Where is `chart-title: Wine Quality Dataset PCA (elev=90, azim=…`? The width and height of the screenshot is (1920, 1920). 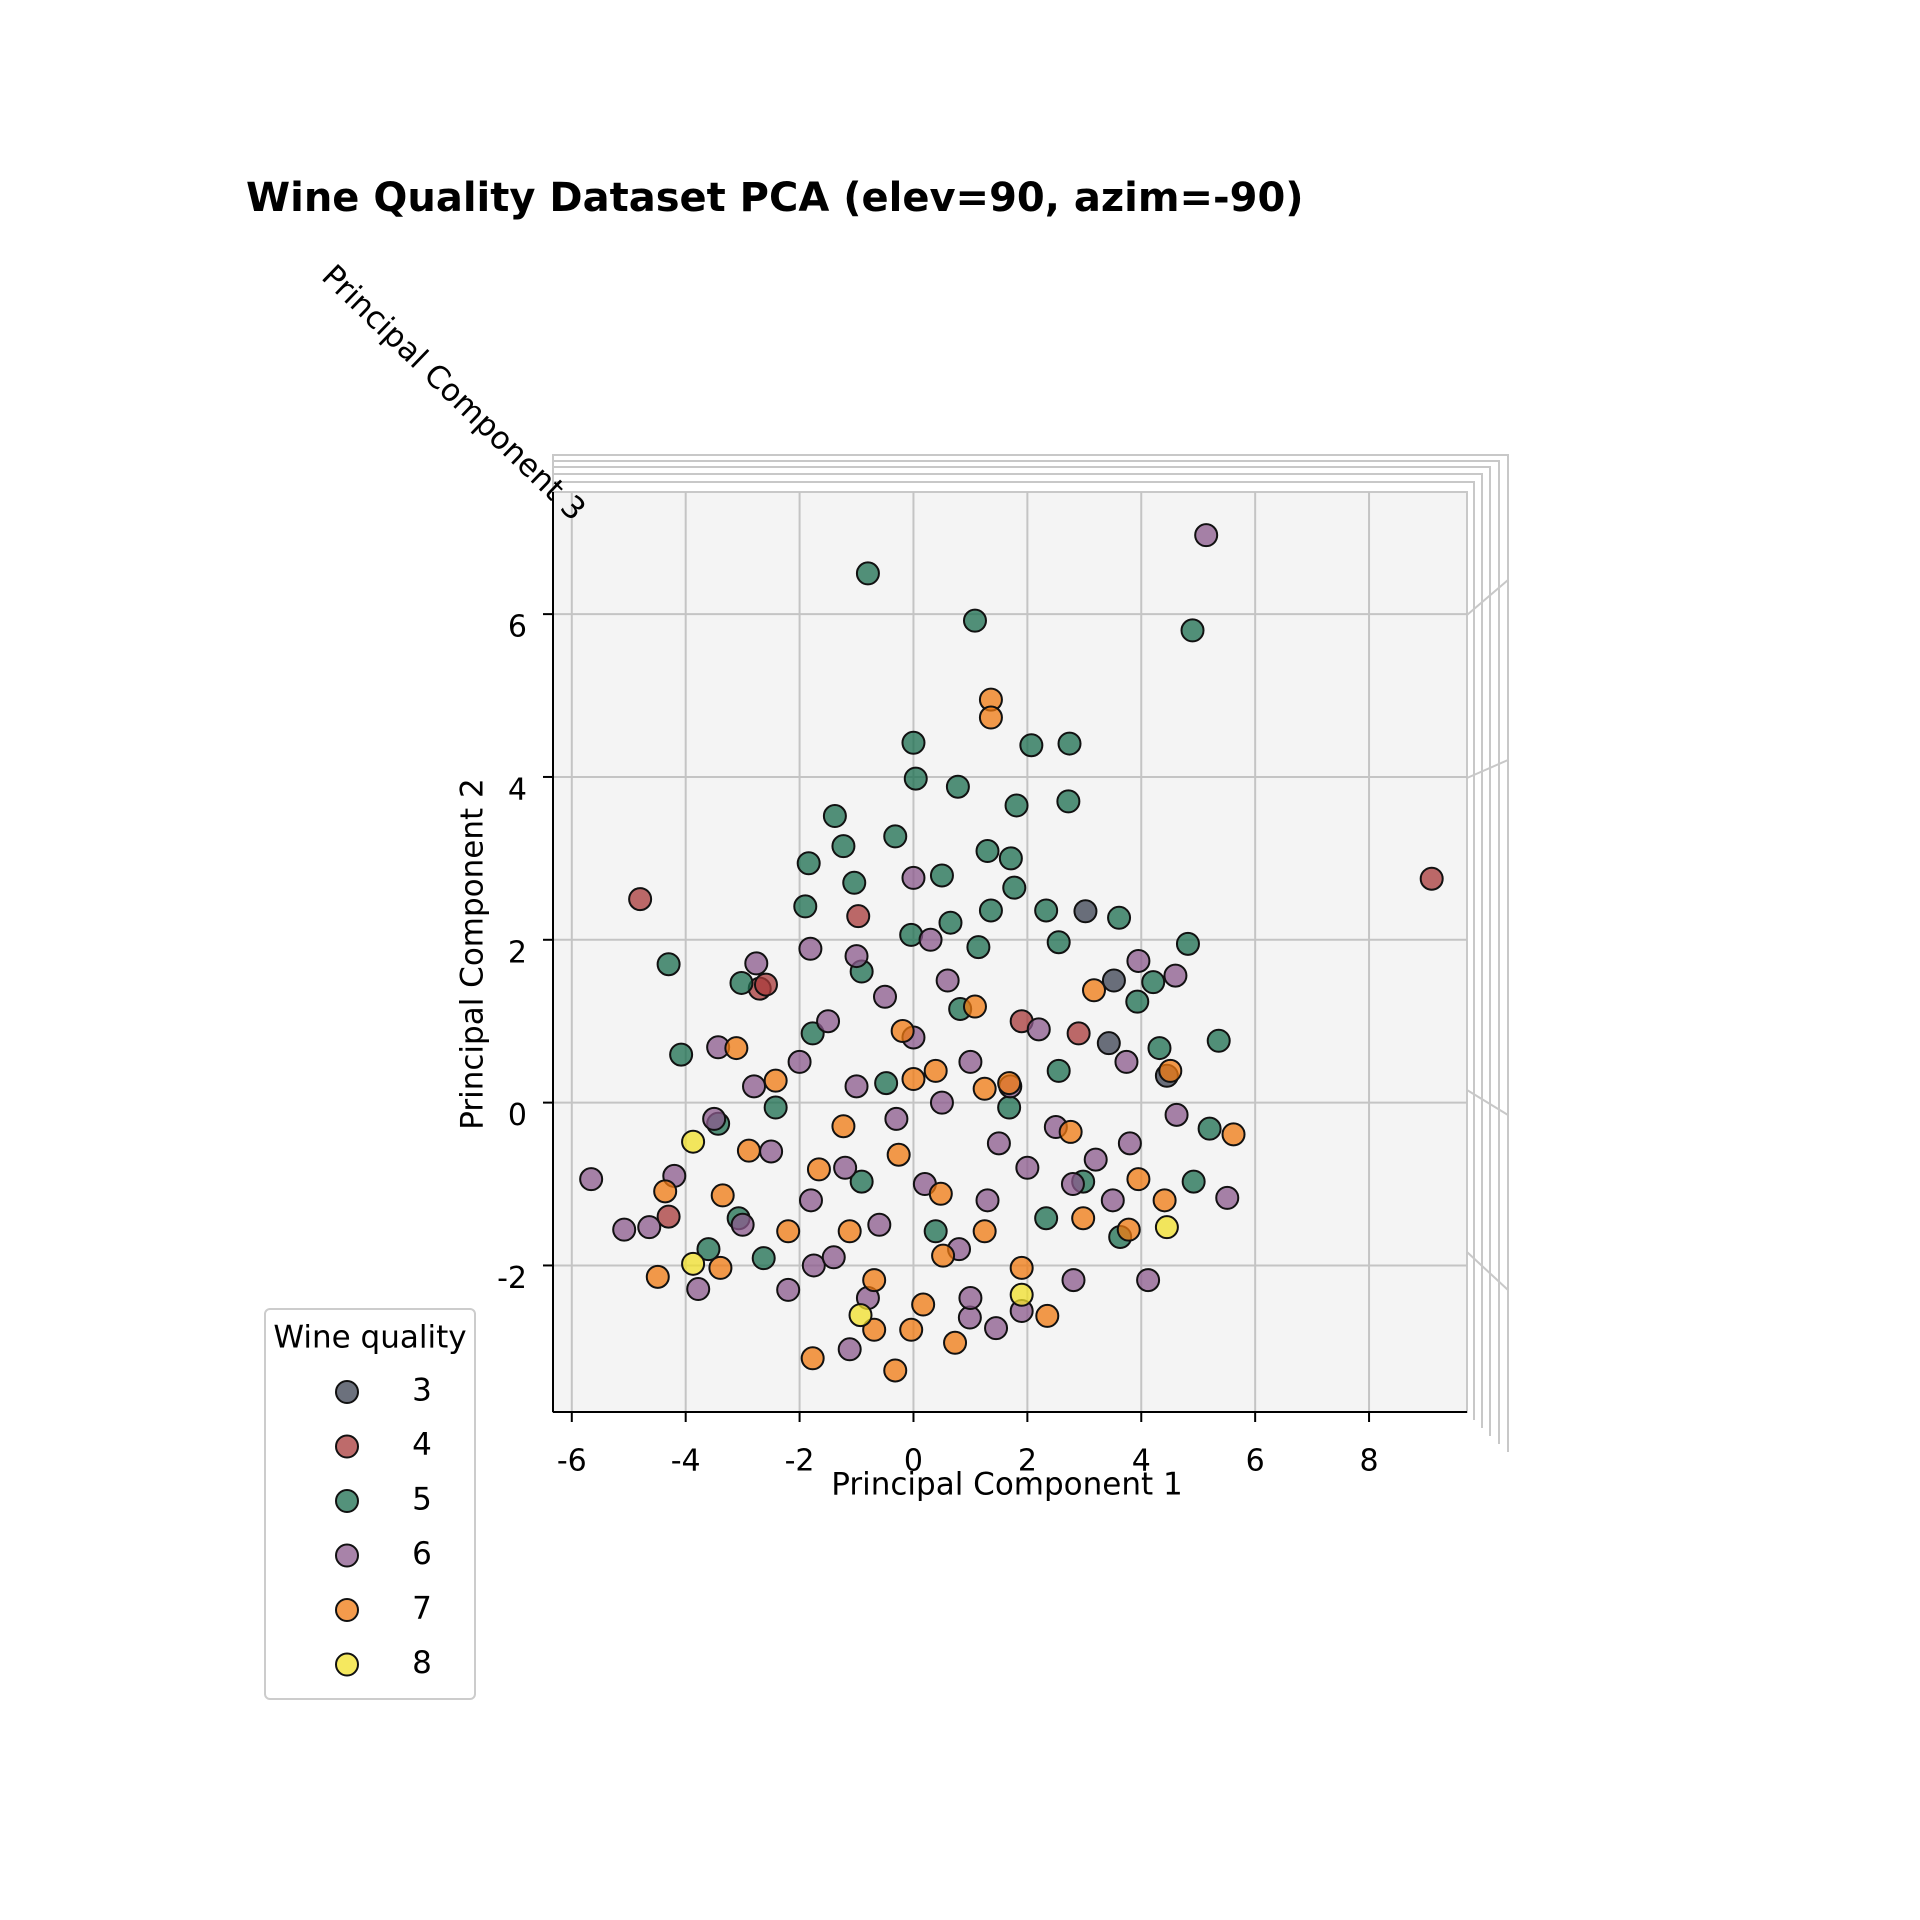 chart-title: Wine Quality Dataset PCA (elev=90, azim=… is located at coordinates (775, 198).